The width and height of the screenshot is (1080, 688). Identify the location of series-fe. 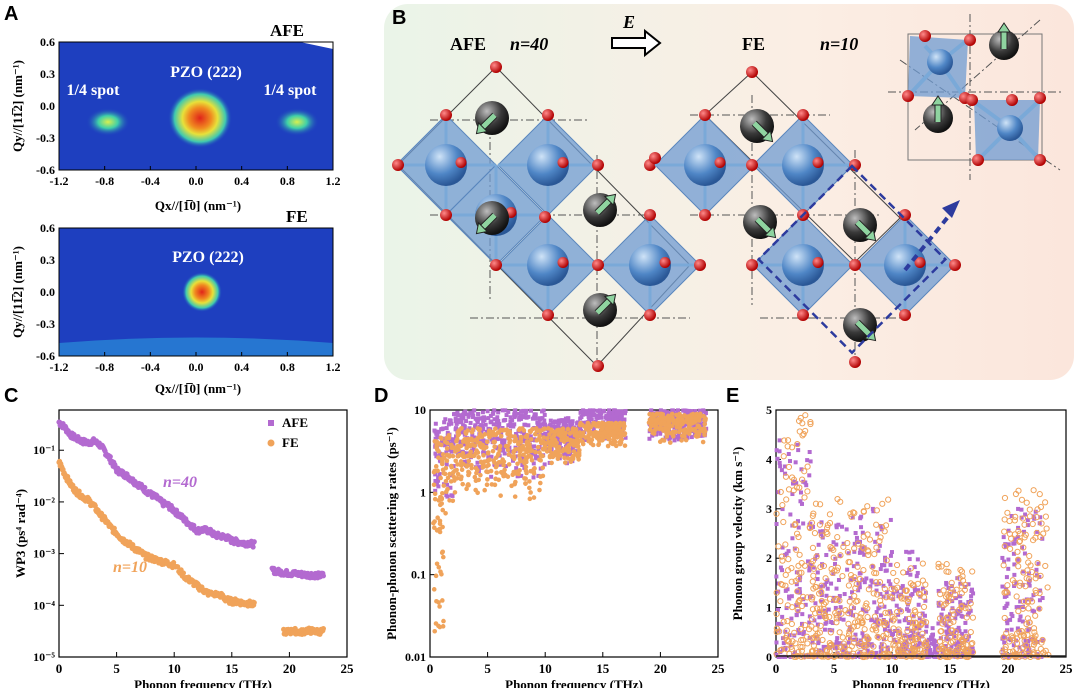
(191, 547).